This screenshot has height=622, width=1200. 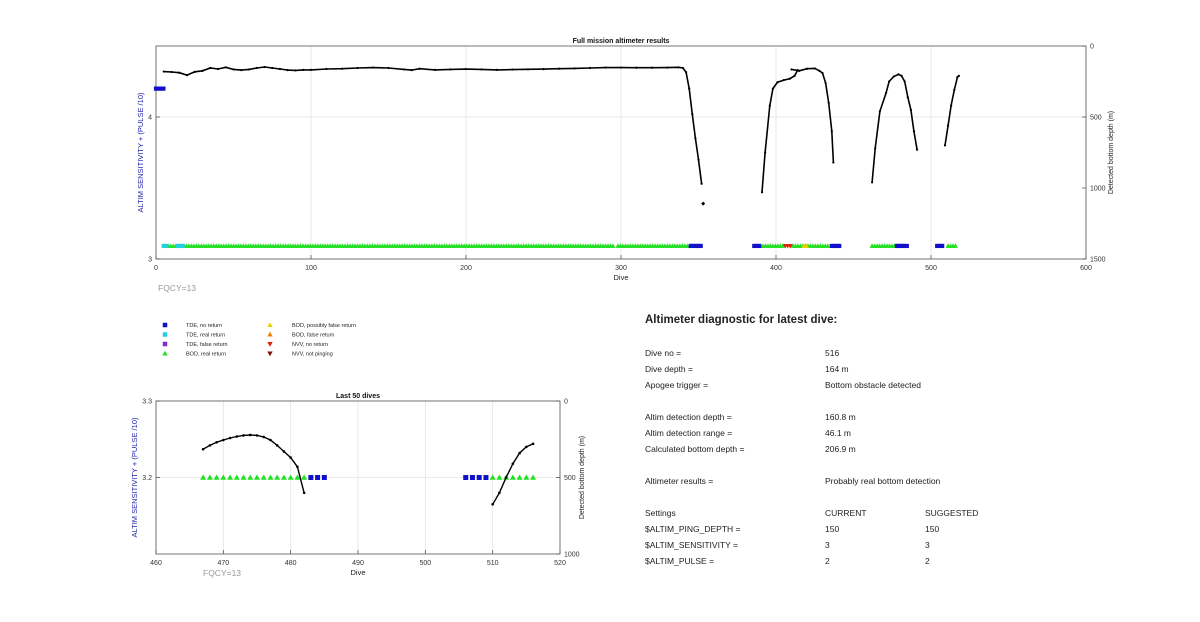 What do you see at coordinates (1098, 260) in the screenshot?
I see `y-right-tick-label: 1500` at bounding box center [1098, 260].